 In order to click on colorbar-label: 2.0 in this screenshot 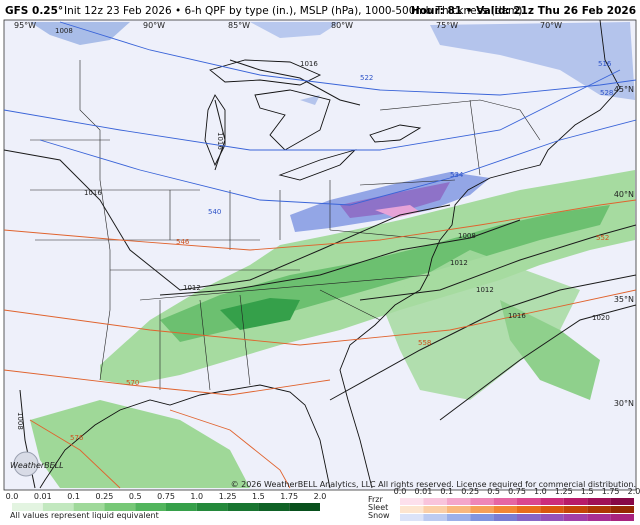, I will do `click(634, 491)`.